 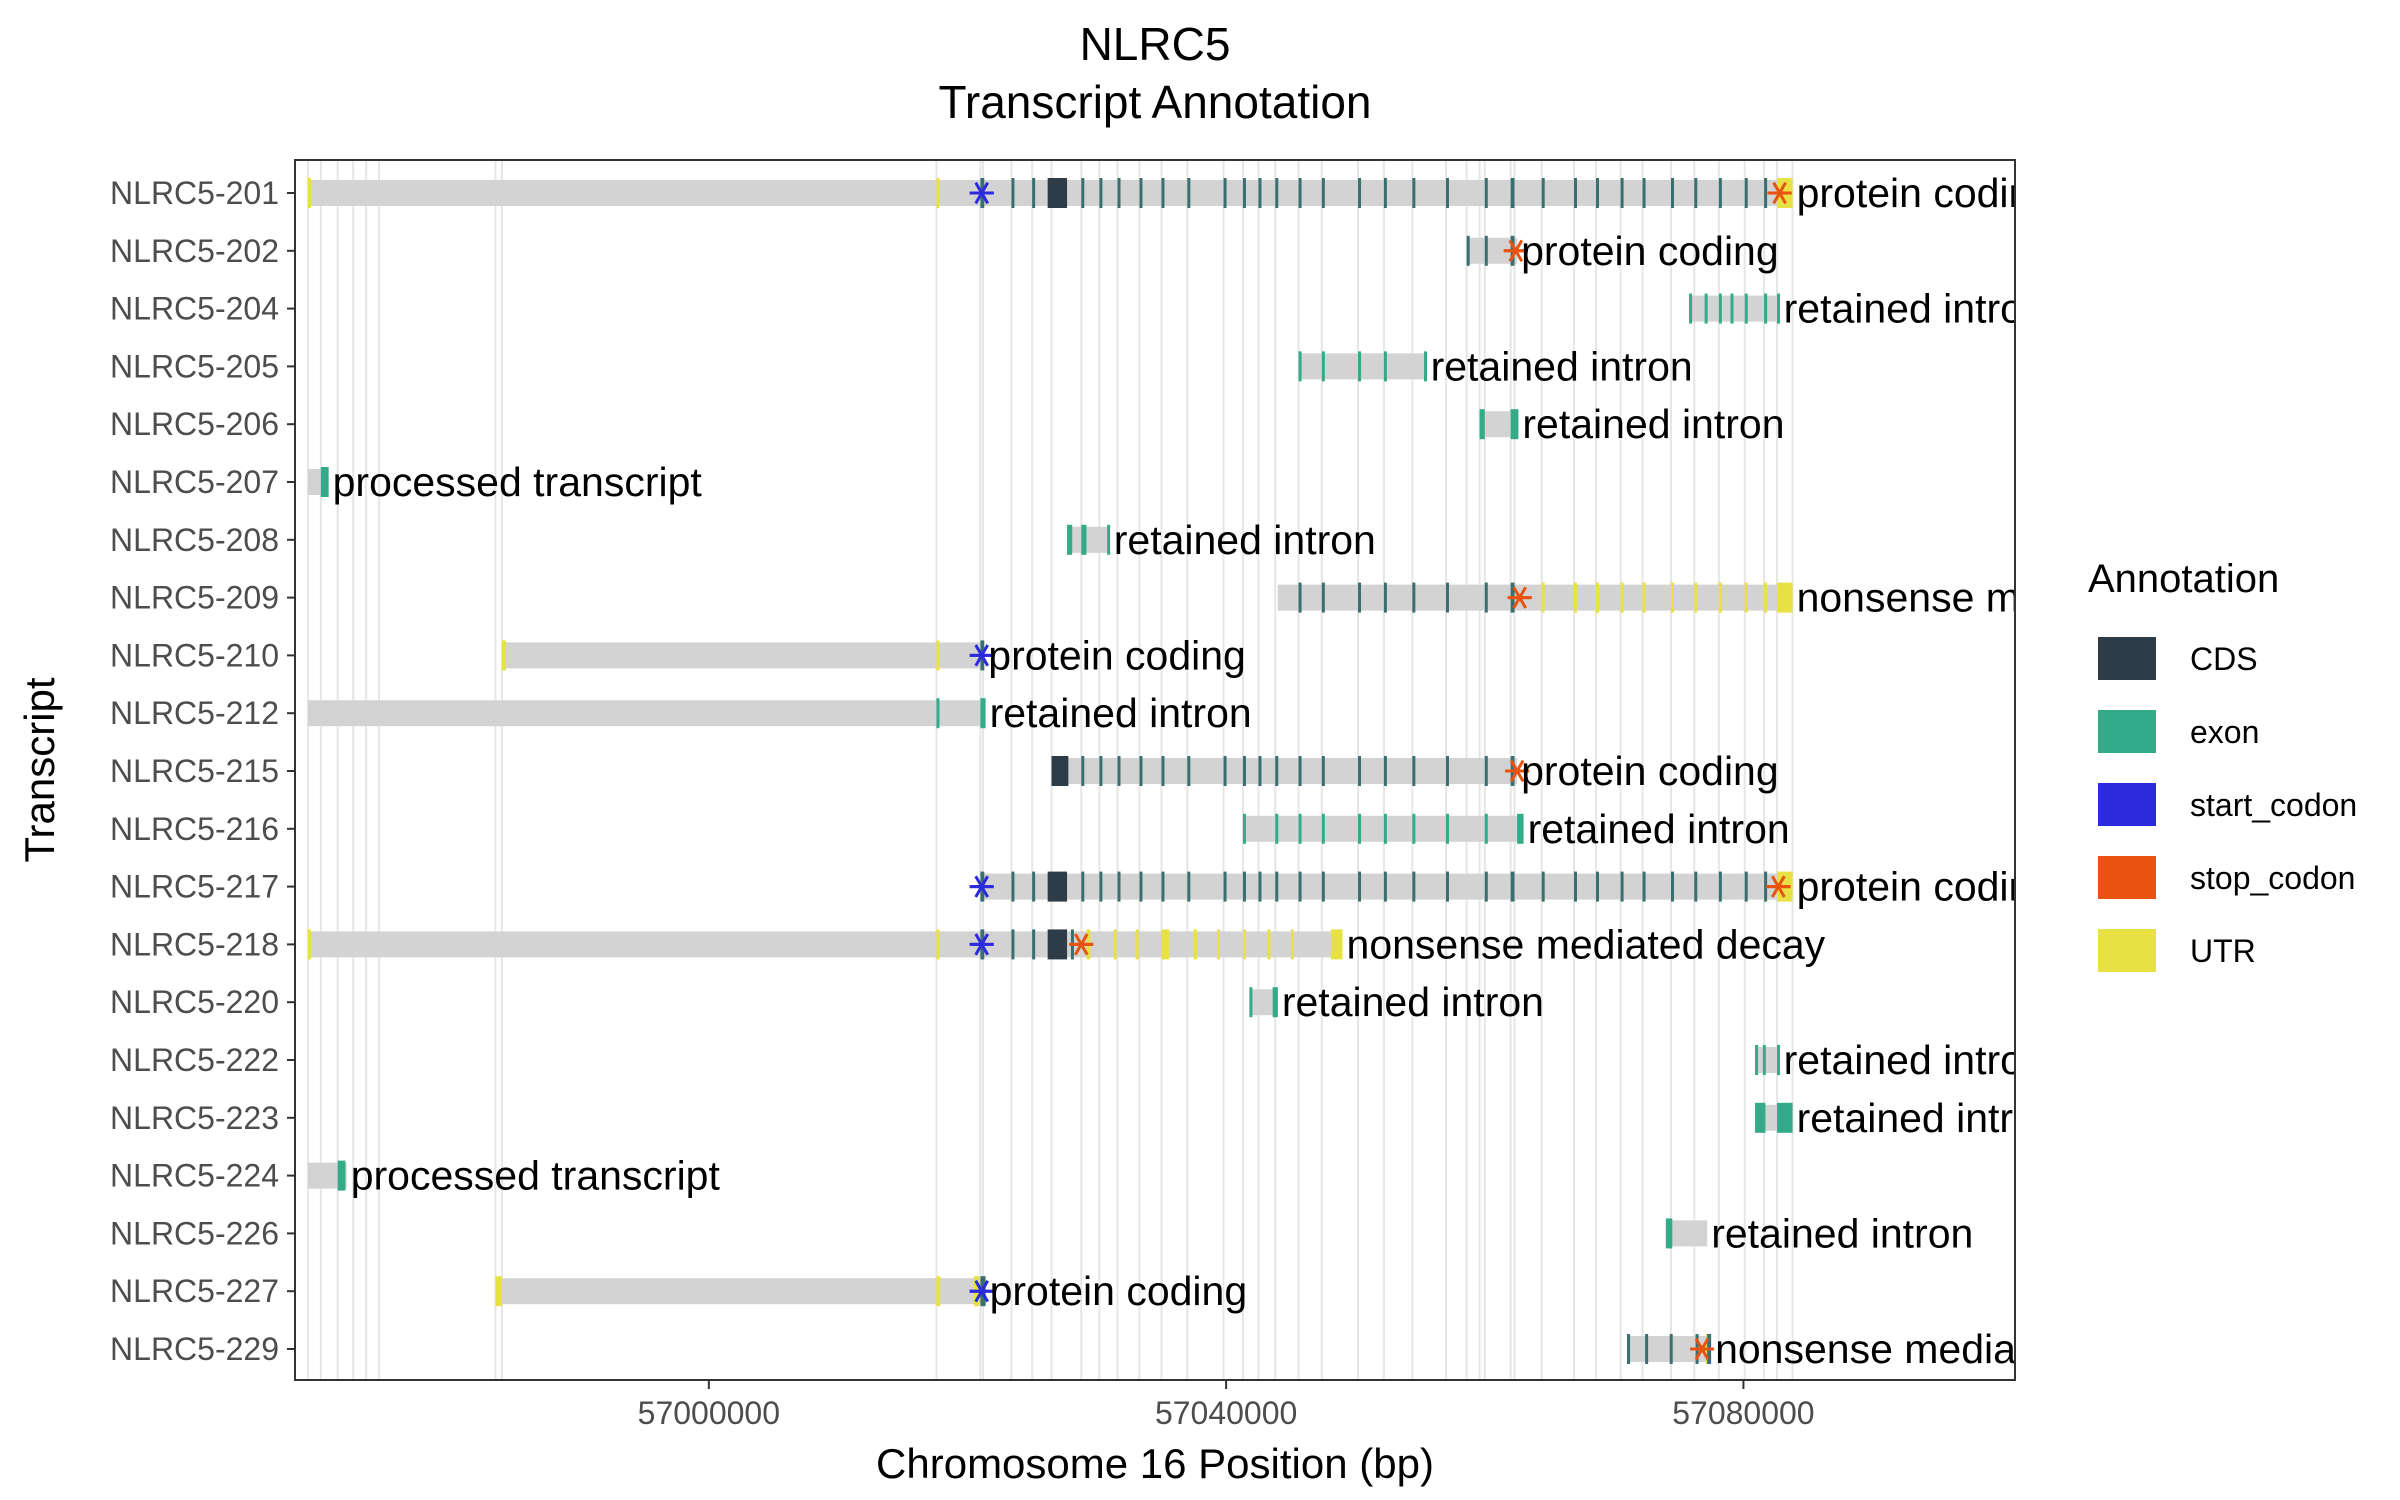 I want to click on legend-swatch-start-codon, so click(x=2127, y=804).